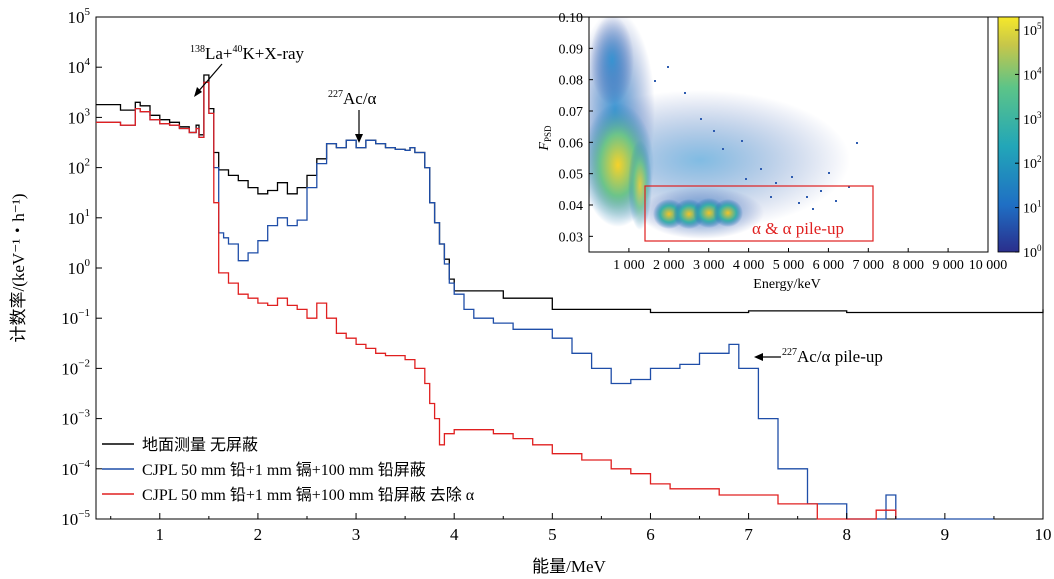  I want to click on svg-text: 227Ac/α pile-up, so click(832, 356).